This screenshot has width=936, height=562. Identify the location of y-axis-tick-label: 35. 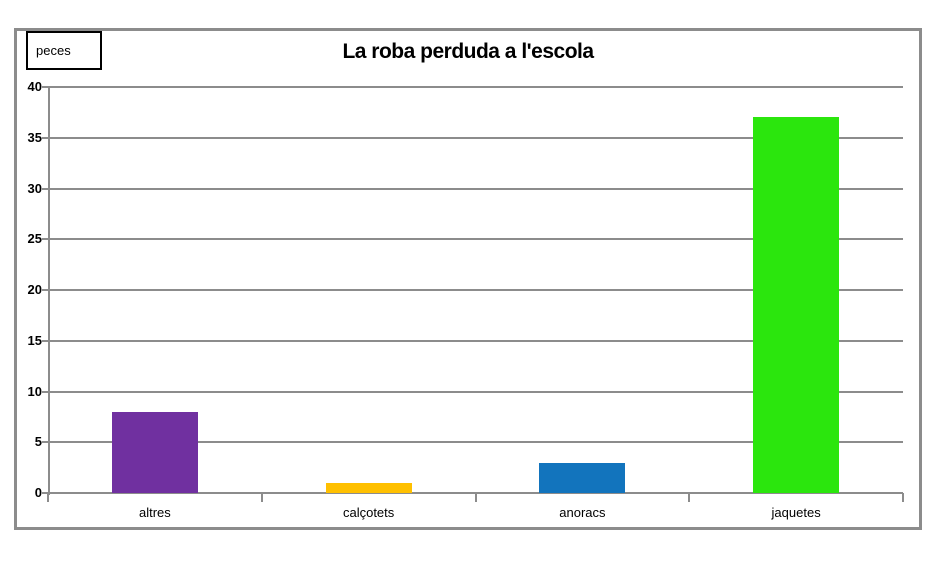
(34, 137).